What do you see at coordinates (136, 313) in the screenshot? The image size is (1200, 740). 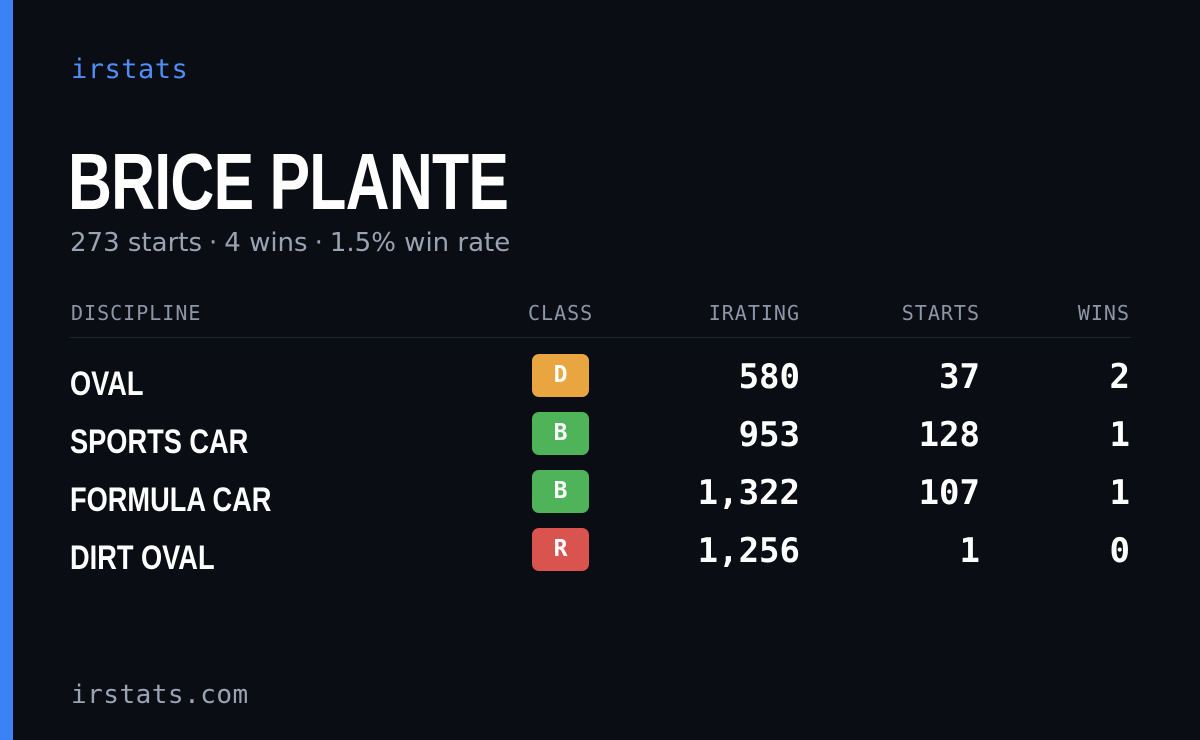 I see `header-discipline: DISCIPLINE` at bounding box center [136, 313].